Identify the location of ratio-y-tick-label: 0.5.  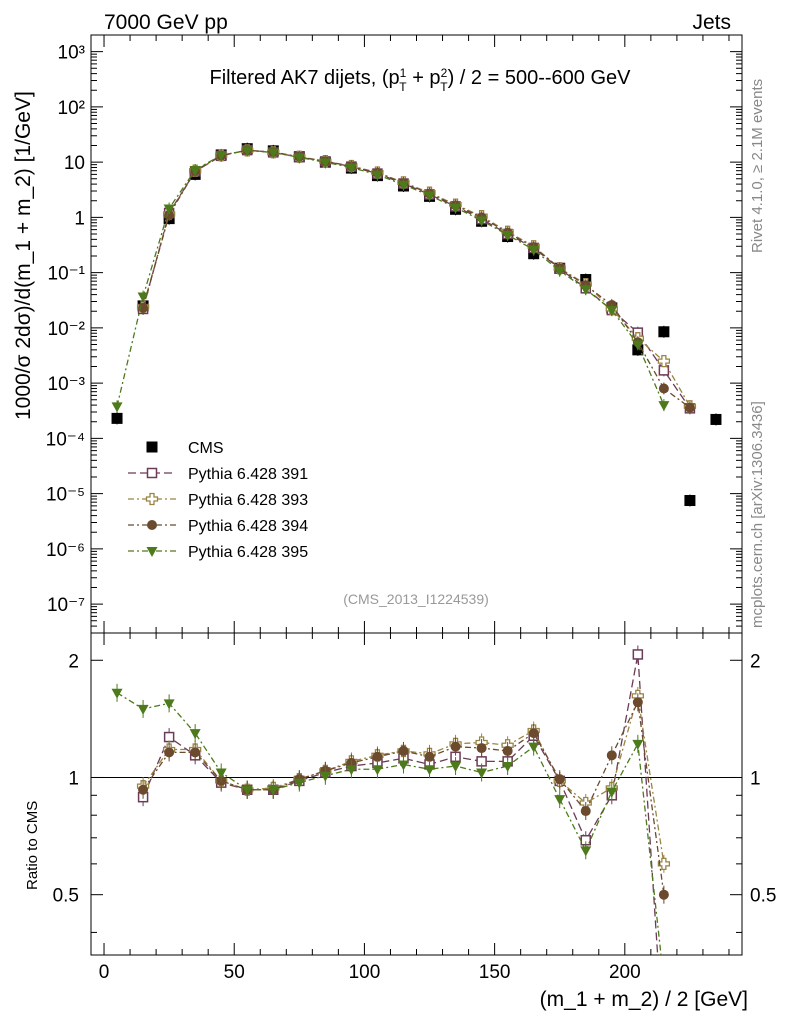
(66, 896).